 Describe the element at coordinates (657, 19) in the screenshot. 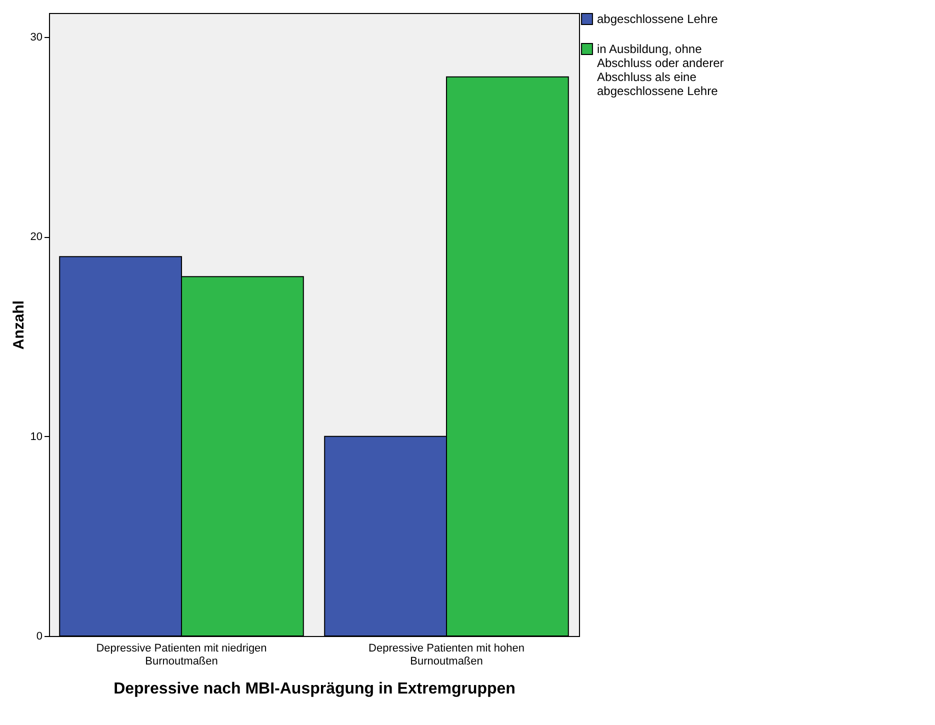

I see `legend-label: abgeschlossene Lehre` at that location.